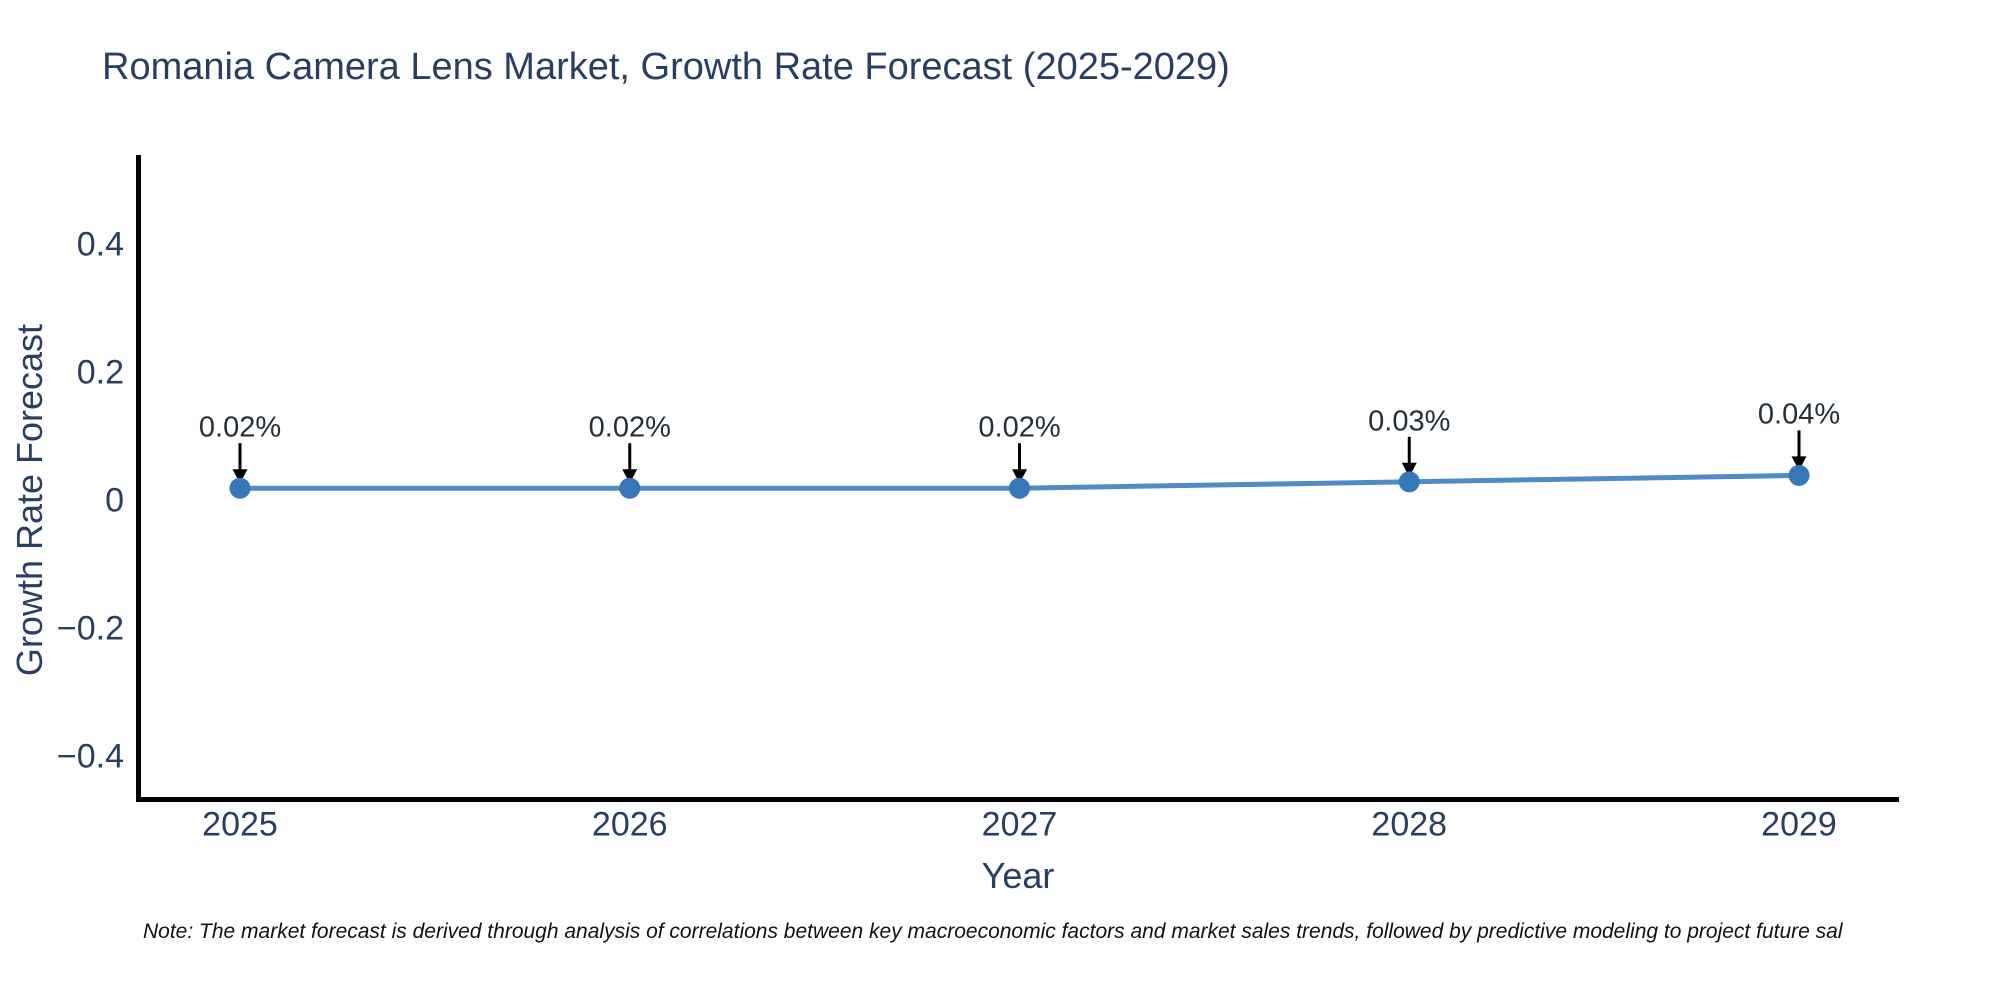  I want to click on y-tick-label: −0.2, so click(90, 628).